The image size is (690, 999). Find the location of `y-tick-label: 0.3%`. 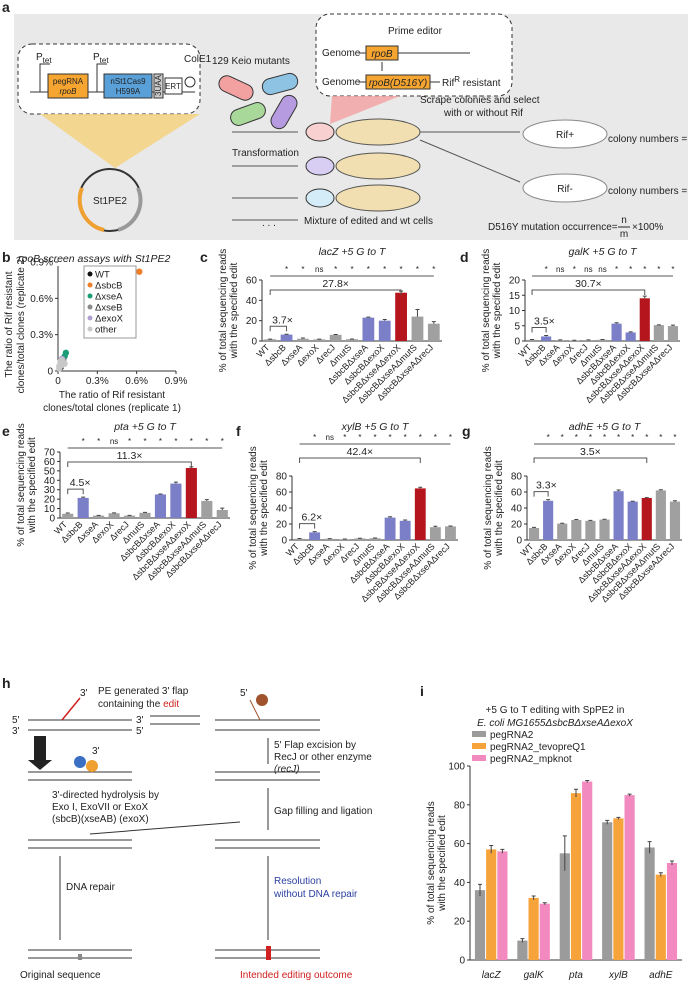

y-tick-label: 0.3% is located at coordinates (41, 335).